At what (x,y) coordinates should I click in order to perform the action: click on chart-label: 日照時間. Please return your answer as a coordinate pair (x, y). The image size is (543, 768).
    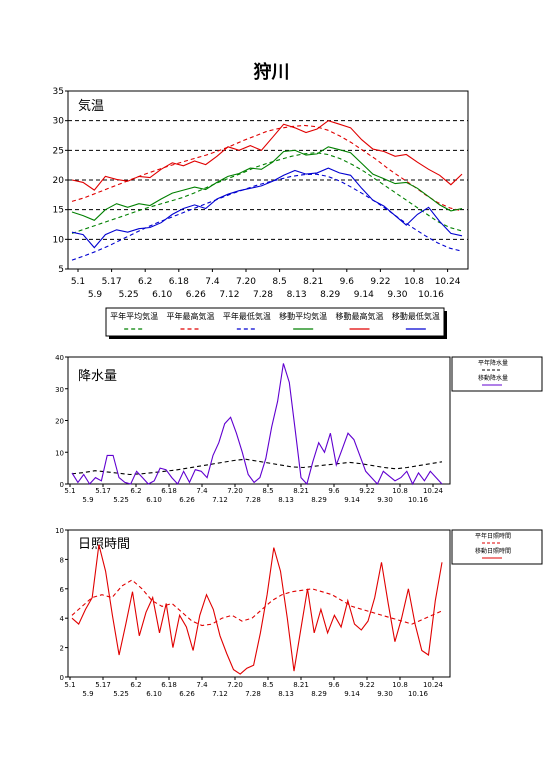
    Looking at the image, I should click on (104, 544).